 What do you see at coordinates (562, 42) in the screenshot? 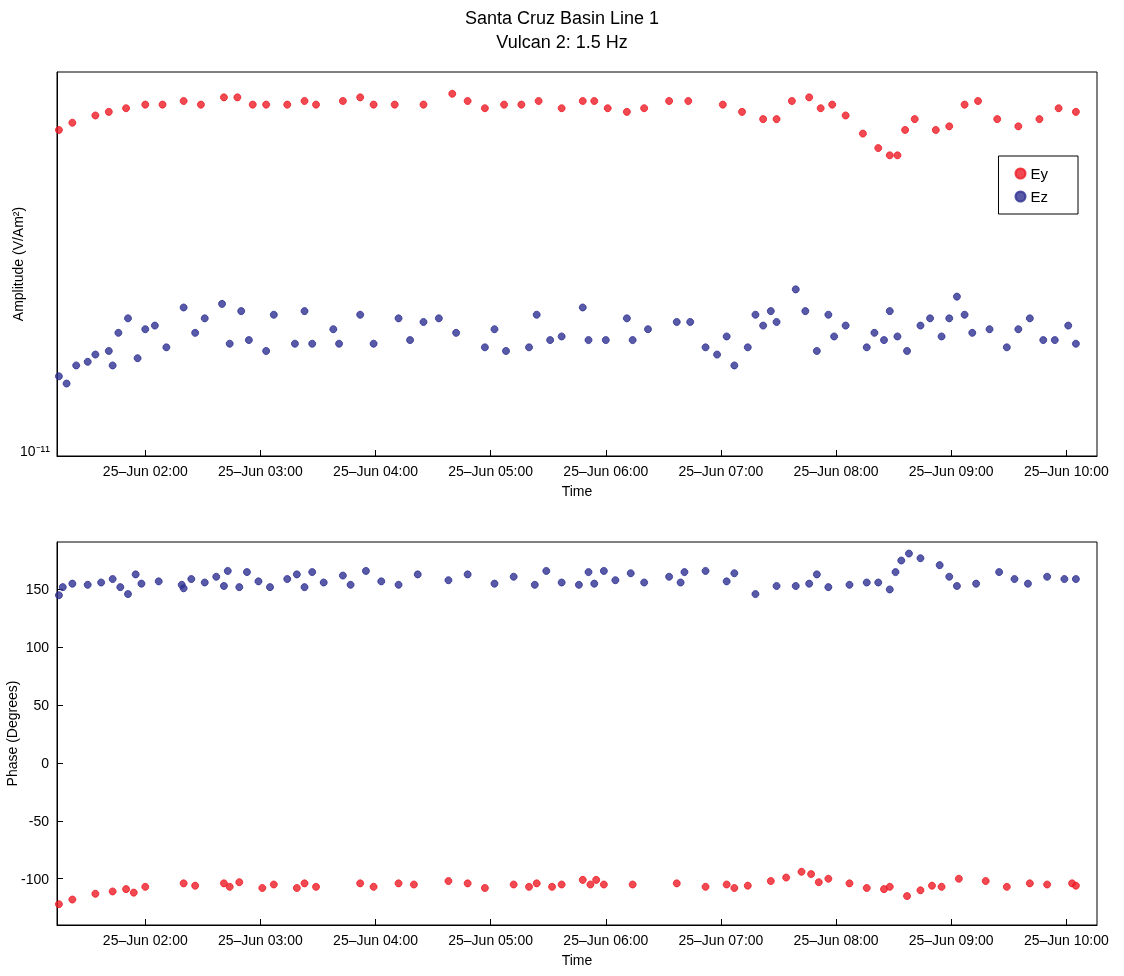
I see `chart-subtitle: Vulcan 2: 1.5 Hz` at bounding box center [562, 42].